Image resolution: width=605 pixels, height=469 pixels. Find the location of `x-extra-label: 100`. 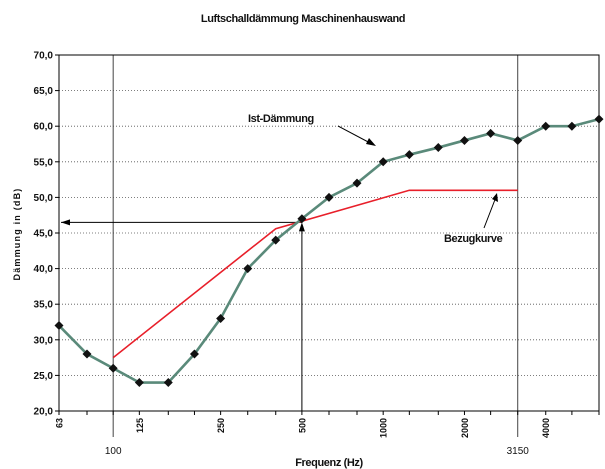

x-extra-label: 100 is located at coordinates (113, 451).